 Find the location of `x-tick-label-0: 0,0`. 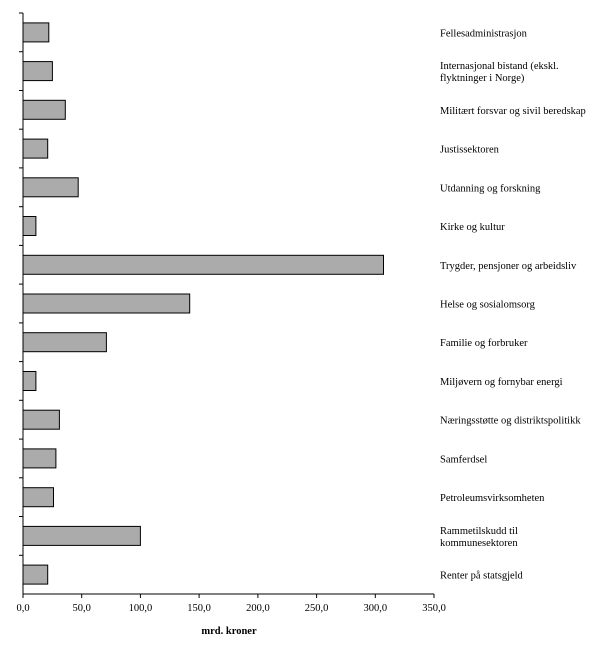

x-tick-label-0: 0,0 is located at coordinates (22, 608).